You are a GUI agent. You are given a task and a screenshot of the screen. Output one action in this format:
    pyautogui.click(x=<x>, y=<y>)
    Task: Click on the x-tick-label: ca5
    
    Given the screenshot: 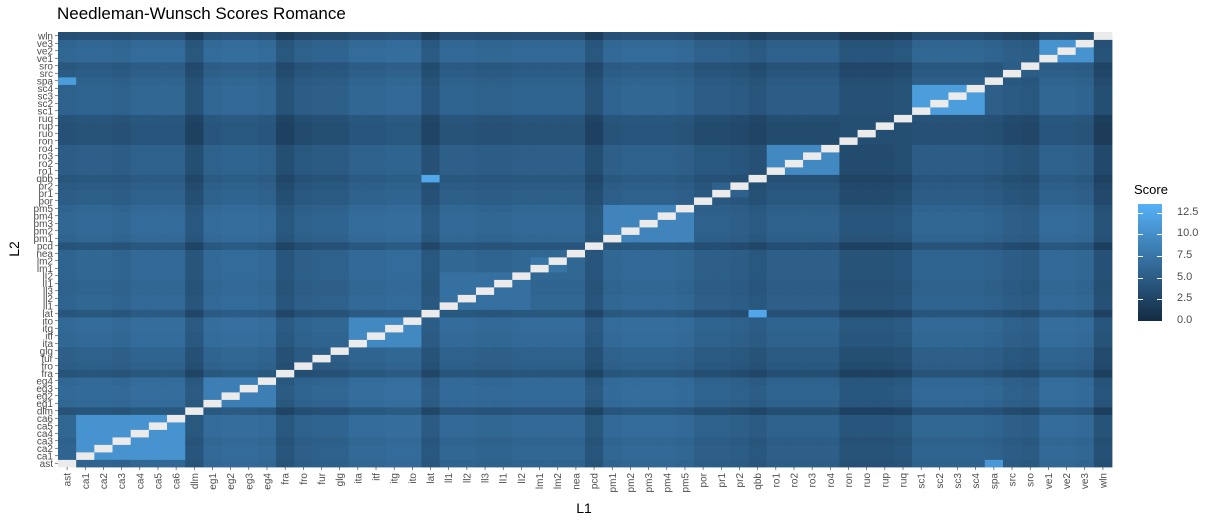 What is the action you would take?
    pyautogui.click(x=158, y=481)
    